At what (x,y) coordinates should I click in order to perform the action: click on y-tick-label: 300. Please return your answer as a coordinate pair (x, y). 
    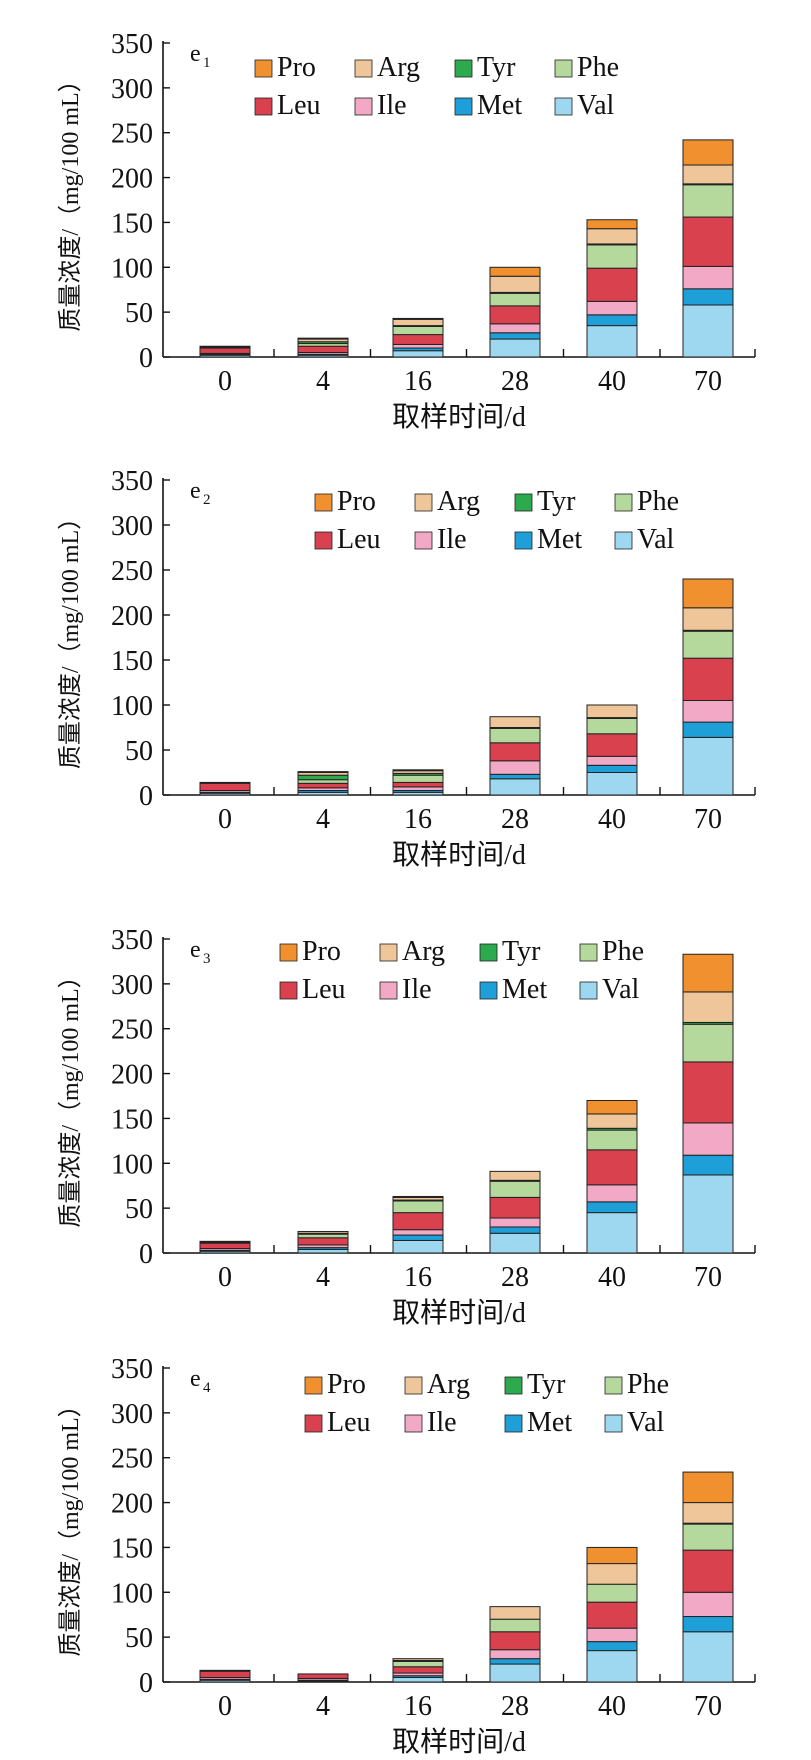
    Looking at the image, I should click on (132, 1414).